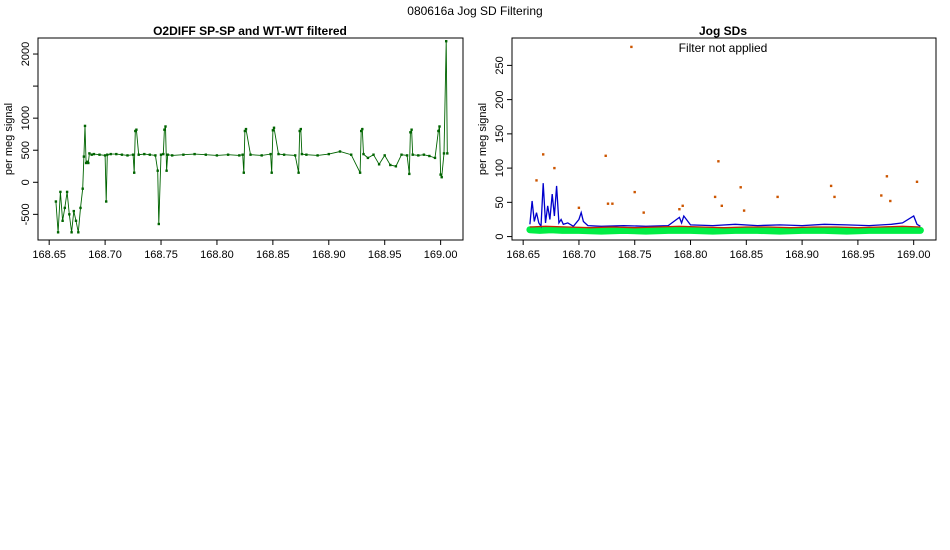  What do you see at coordinates (161, 255) in the screenshot?
I see `x-tick-label: 168.75` at bounding box center [161, 255].